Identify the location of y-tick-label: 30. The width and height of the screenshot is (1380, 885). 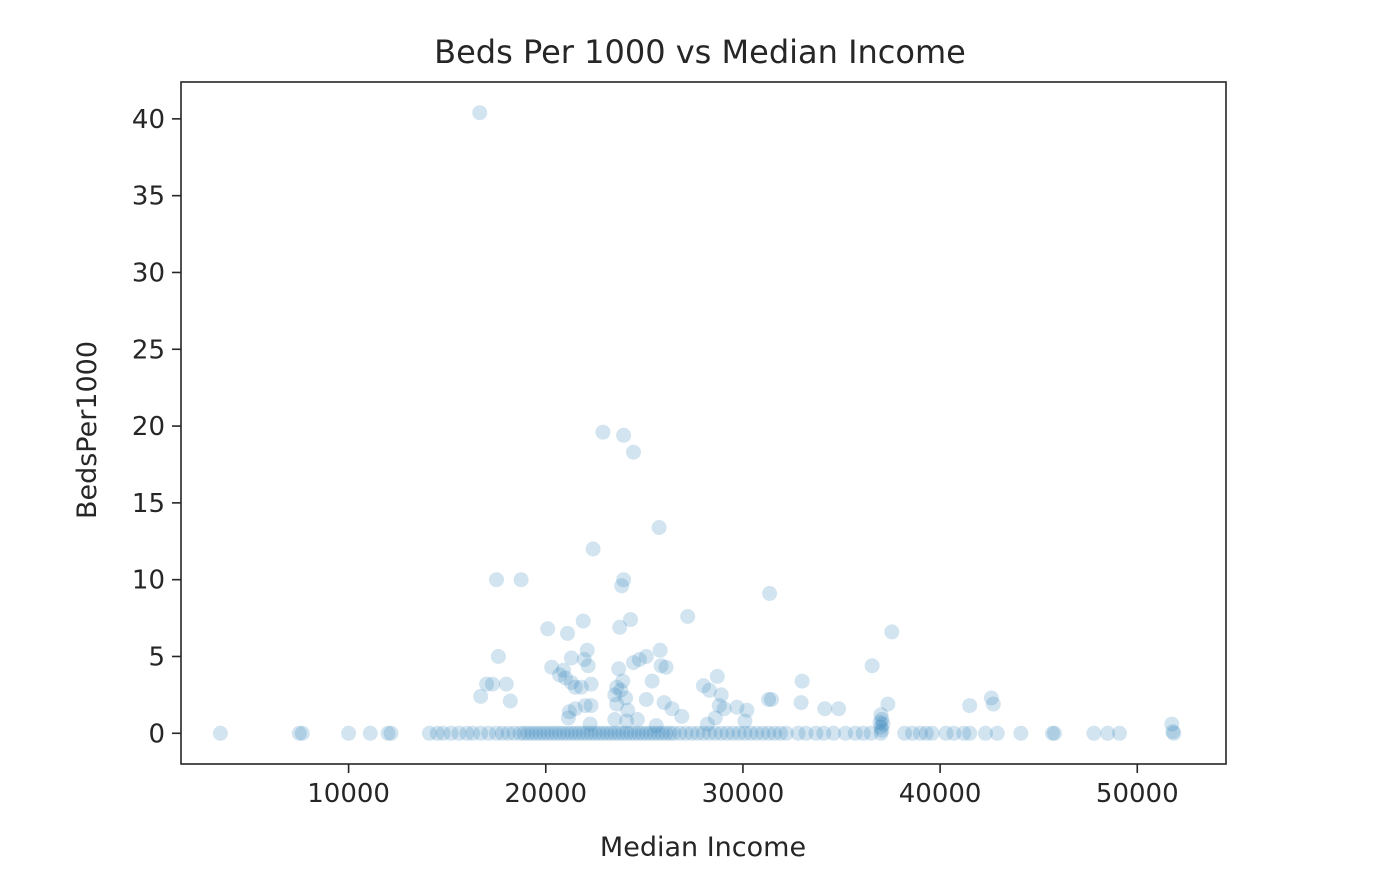
(148, 273).